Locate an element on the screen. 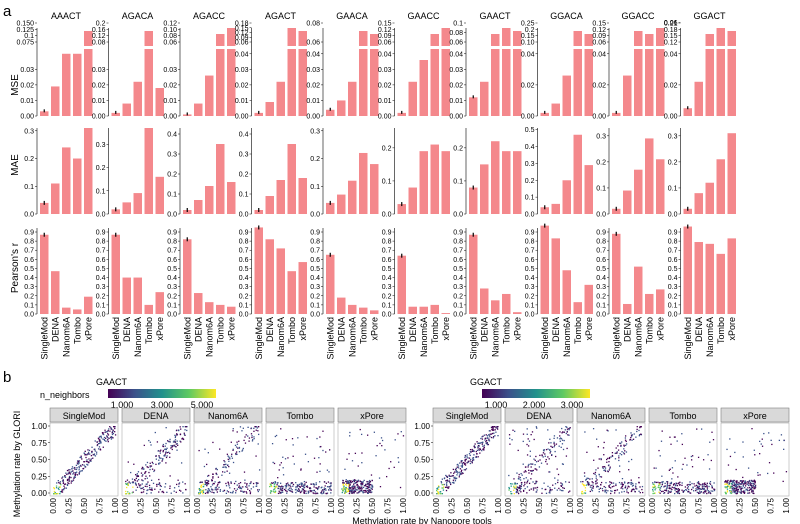  panel-label-a: a is located at coordinates (7, 11).